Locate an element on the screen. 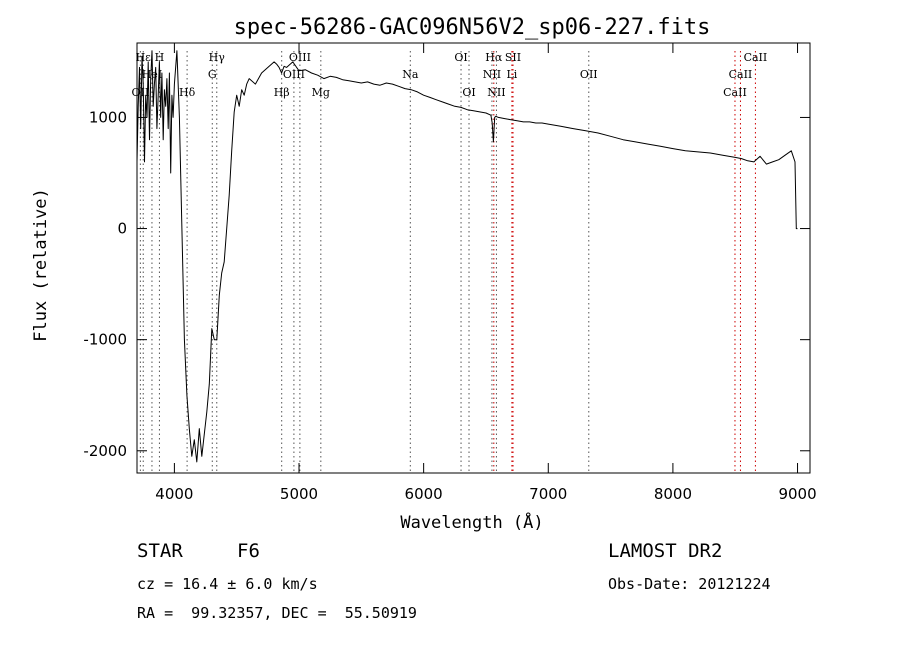 The image size is (900, 650). marker-label: HeI is located at coordinates (152, 74).